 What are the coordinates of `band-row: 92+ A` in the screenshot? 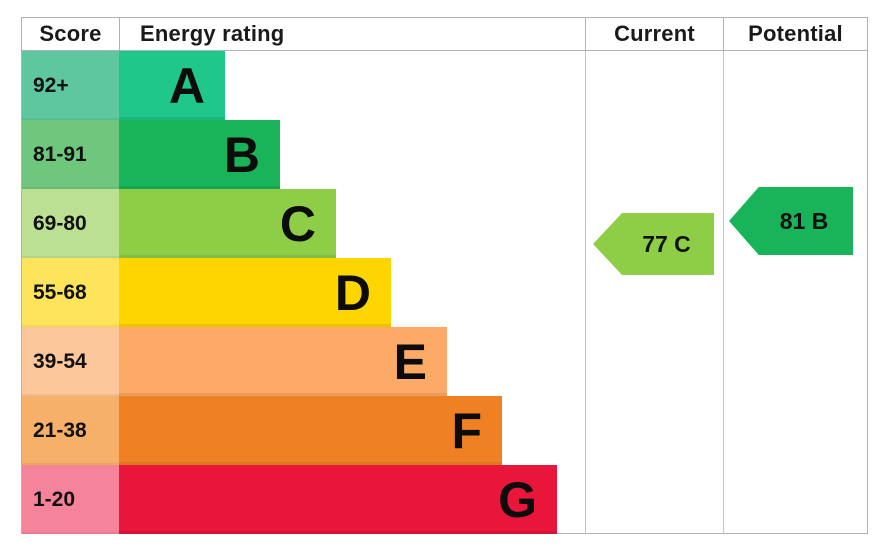 It's located at (444, 85).